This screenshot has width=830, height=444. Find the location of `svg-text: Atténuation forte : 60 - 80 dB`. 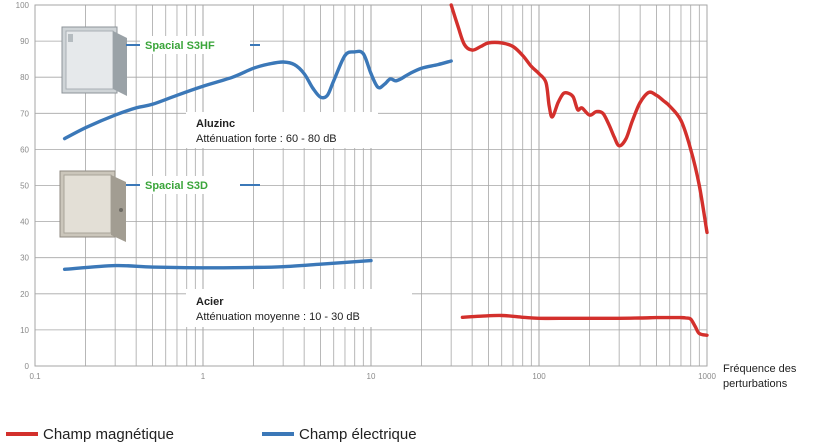

svg-text: Atténuation forte : 60 - 80 dB is located at coordinates (266, 139).